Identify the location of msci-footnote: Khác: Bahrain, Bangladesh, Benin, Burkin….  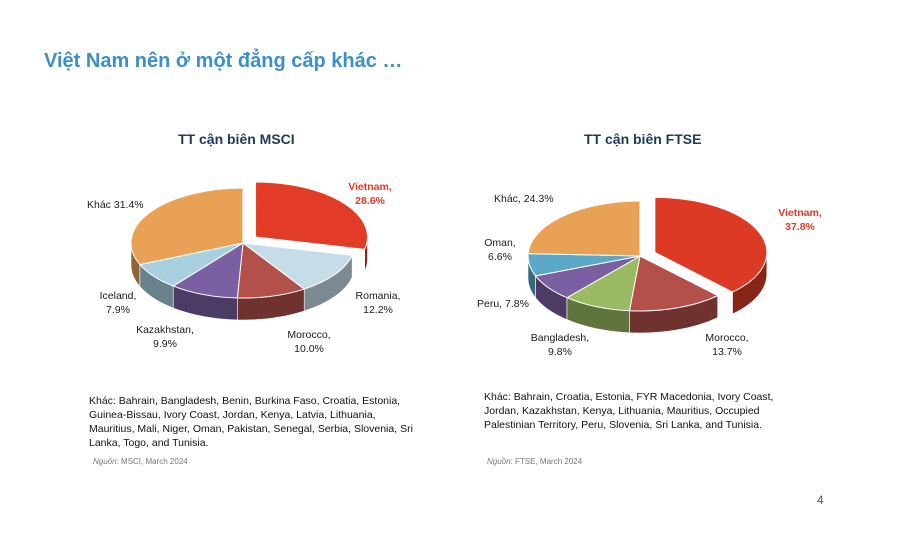
(251, 422).